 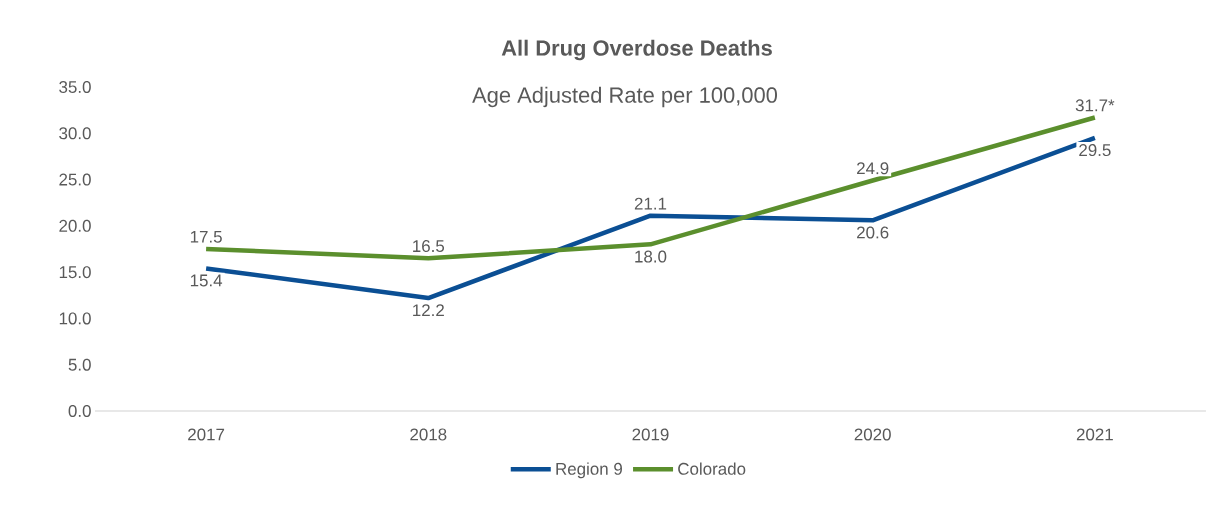 What do you see at coordinates (206, 434) in the screenshot?
I see `x-tick-label: 2017` at bounding box center [206, 434].